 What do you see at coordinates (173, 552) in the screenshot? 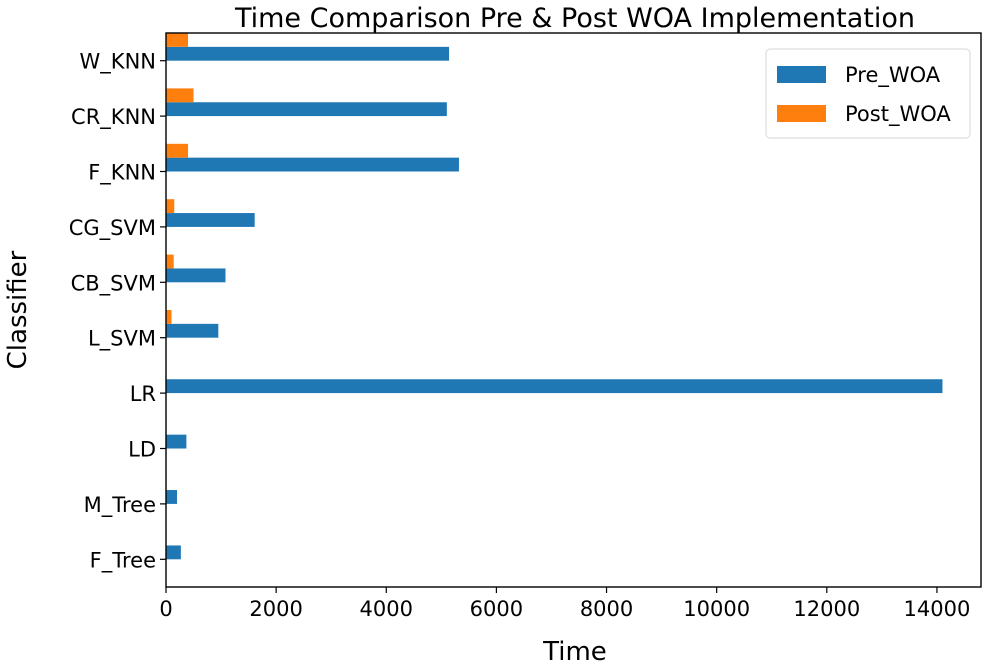
I see `bar-pre-woa-f-tree` at bounding box center [173, 552].